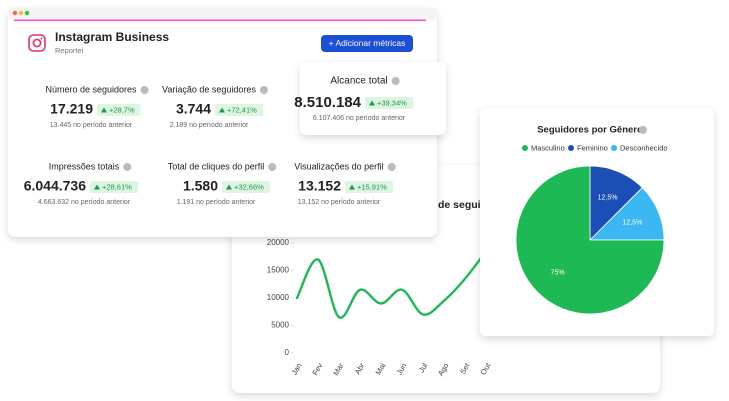 The image size is (729, 401). I want to click on subtitle: Reportei, so click(69, 50).